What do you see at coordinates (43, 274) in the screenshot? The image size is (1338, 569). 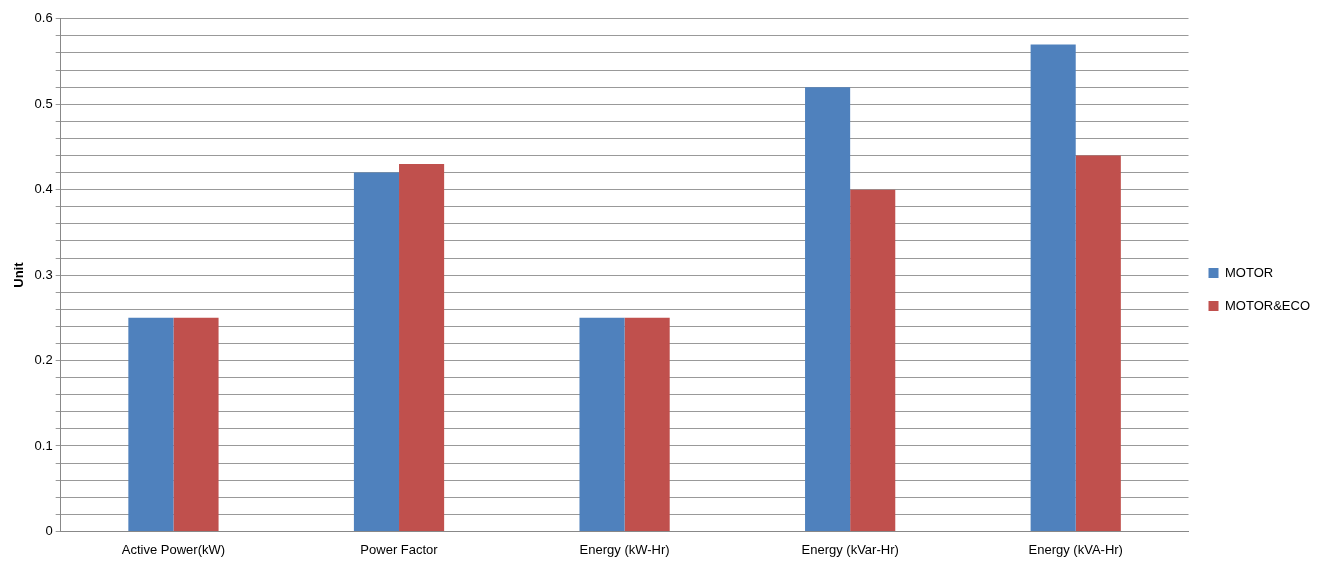 I see `y-tick-label: 0.3` at bounding box center [43, 274].